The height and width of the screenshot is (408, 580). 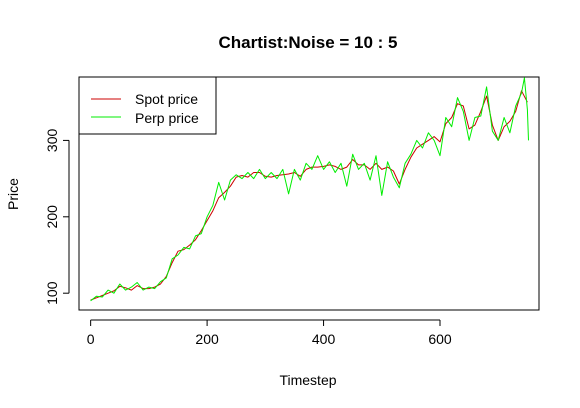 I want to click on y-axis: 100 200 300, so click(x=57, y=217).